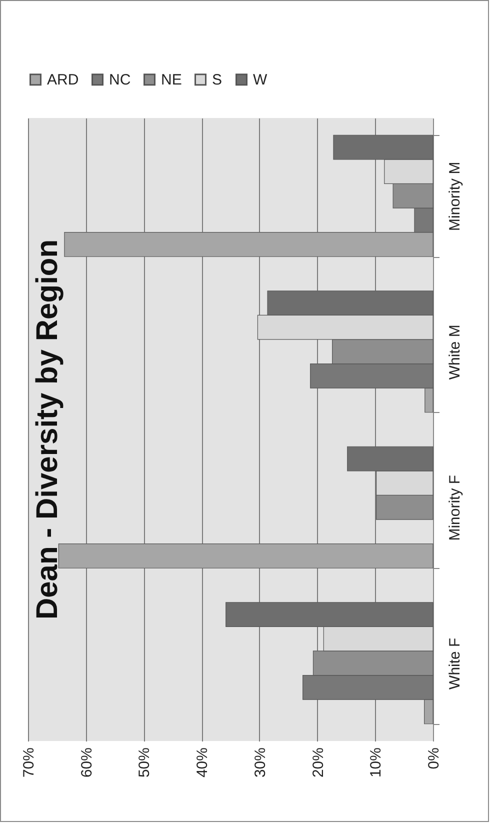 This screenshot has width=491, height=824. What do you see at coordinates (145, 763) in the screenshot?
I see `x-tick-label: 50%` at bounding box center [145, 763].